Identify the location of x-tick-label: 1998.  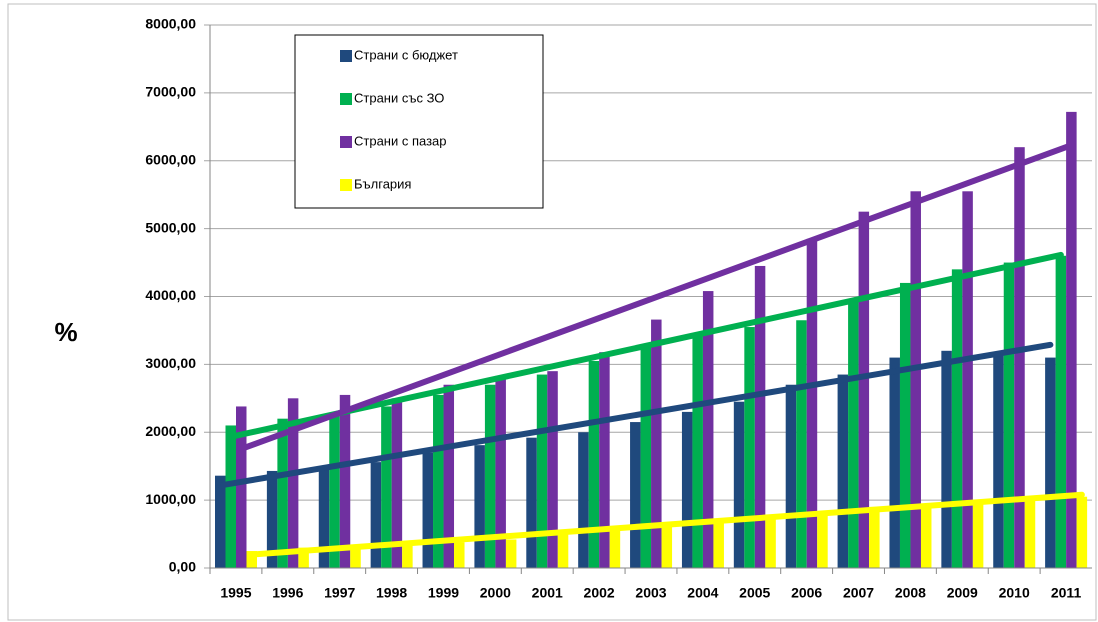
(391, 593).